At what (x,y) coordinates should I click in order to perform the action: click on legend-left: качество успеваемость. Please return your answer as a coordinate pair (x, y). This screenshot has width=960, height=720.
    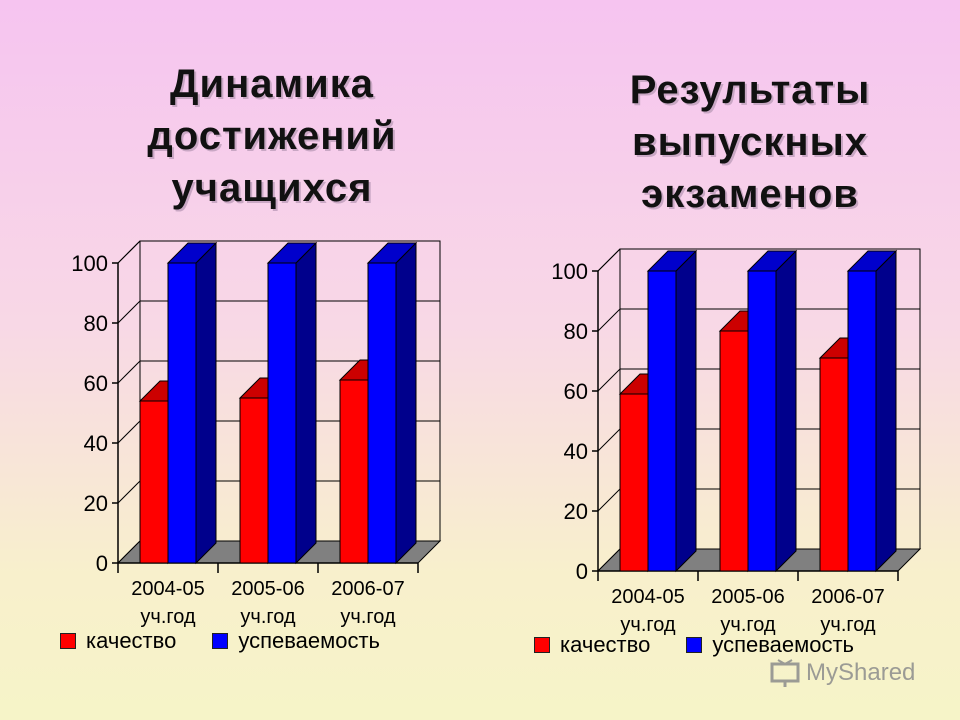
    Looking at the image, I should click on (238, 641).